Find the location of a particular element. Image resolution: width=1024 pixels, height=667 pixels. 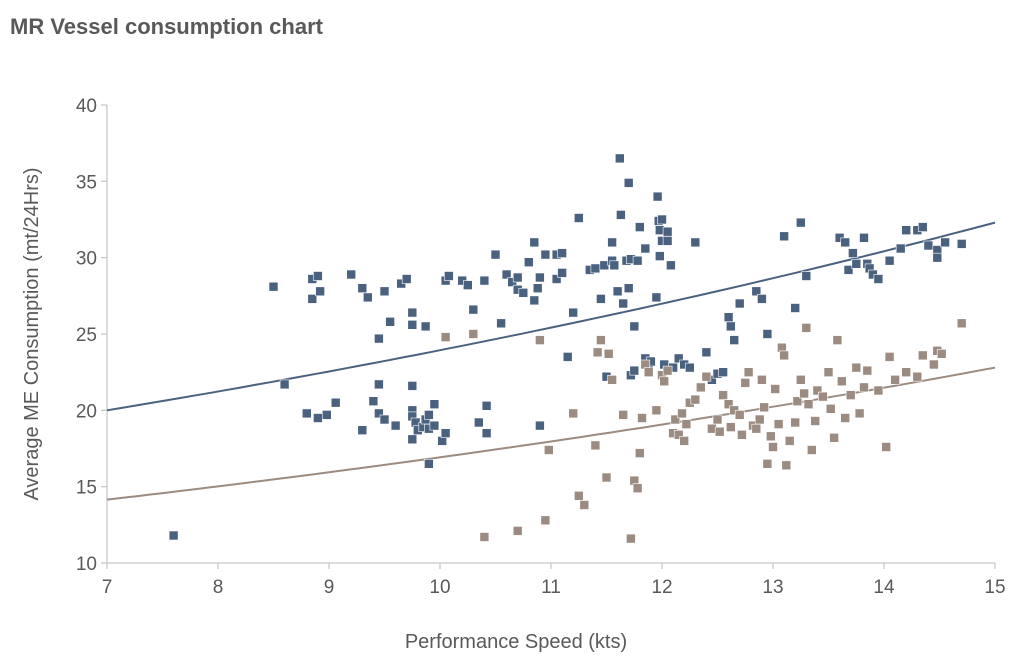

chart-title: MR Vessel consumption chart is located at coordinates (166, 26).